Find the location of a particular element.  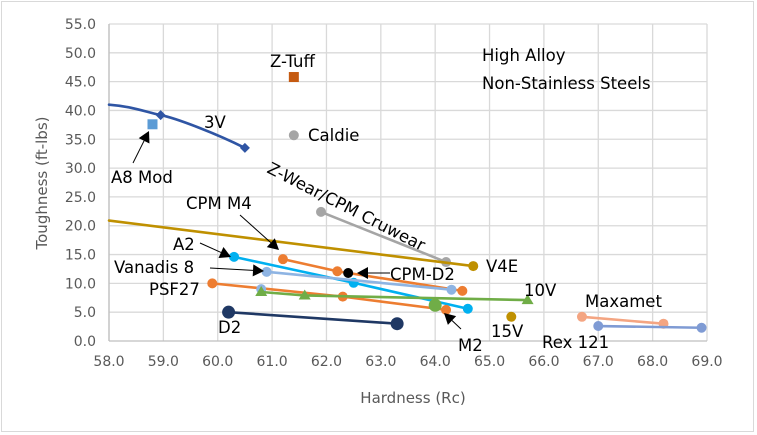

y-tick-label: 0.0 is located at coordinates (85, 342).